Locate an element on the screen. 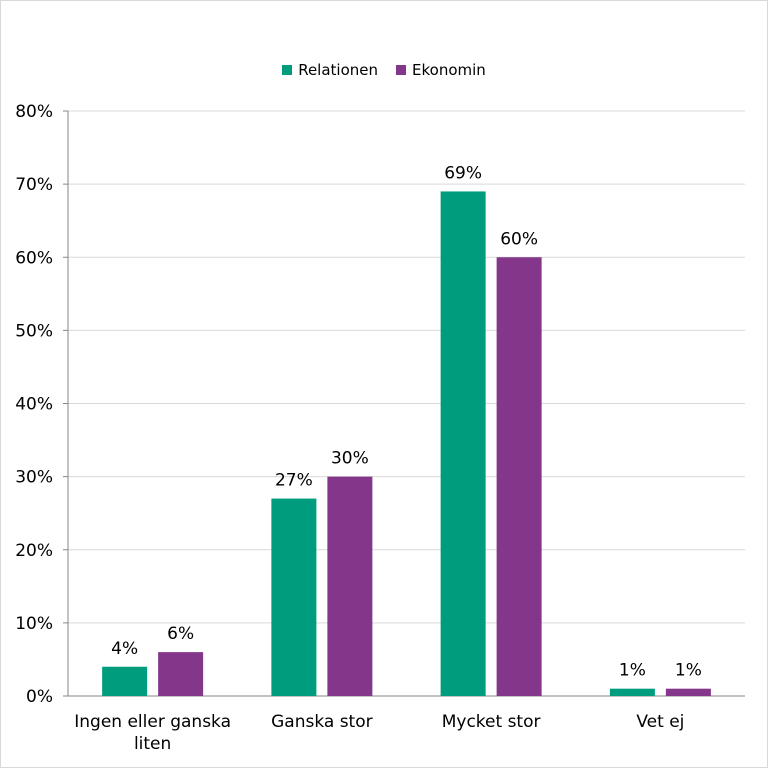  legend-item-relationen: Relationen is located at coordinates (330, 70).